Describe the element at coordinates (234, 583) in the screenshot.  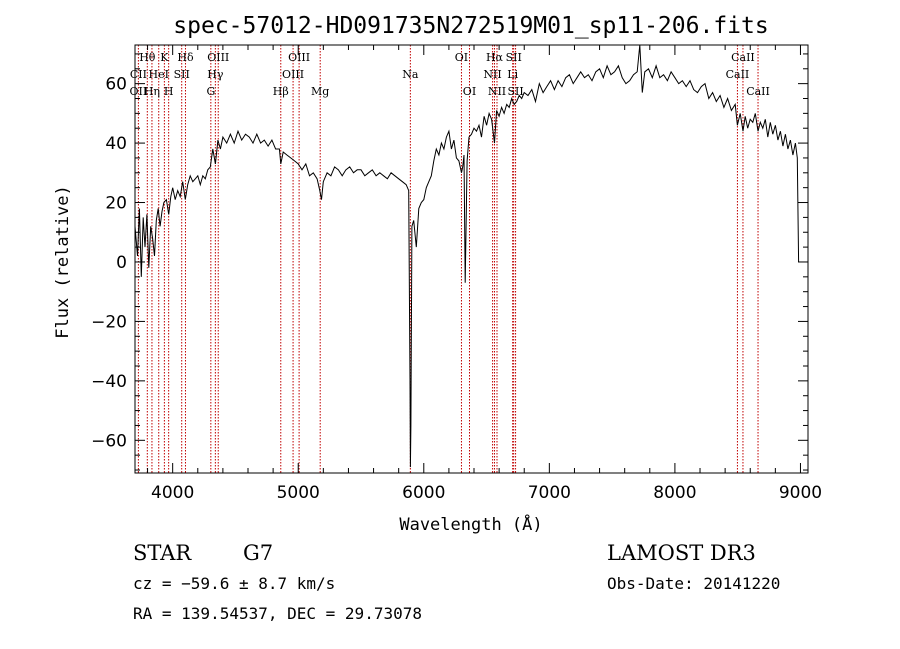
I see `redshift-velocity: cz = −59.6 ± 8.7 km/s` at that location.